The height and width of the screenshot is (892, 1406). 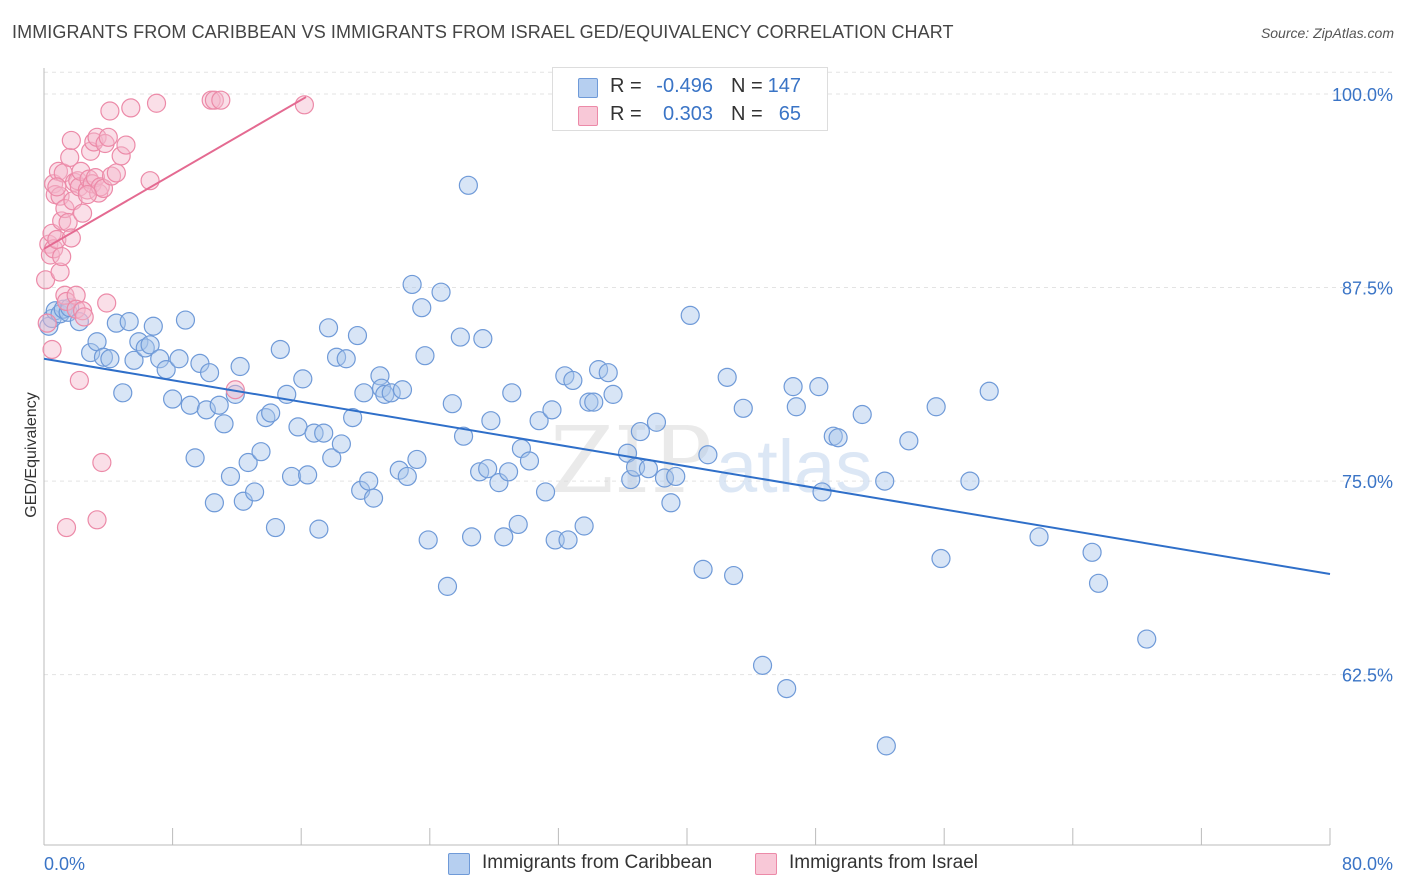 What do you see at coordinates (631, 460) in the screenshot?
I see `watermark-zip: ZIP` at bounding box center [631, 460].